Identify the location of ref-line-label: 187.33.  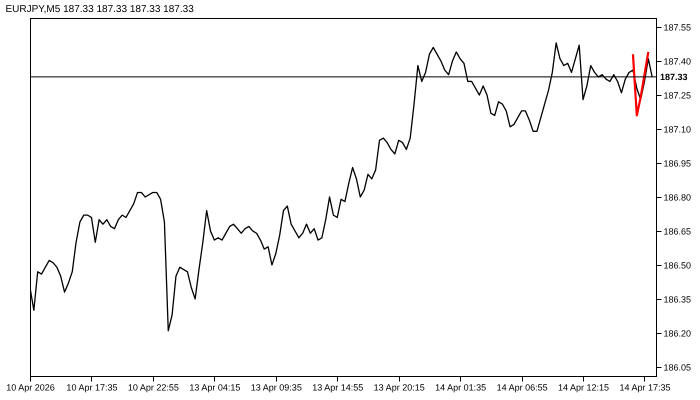
(674, 77).